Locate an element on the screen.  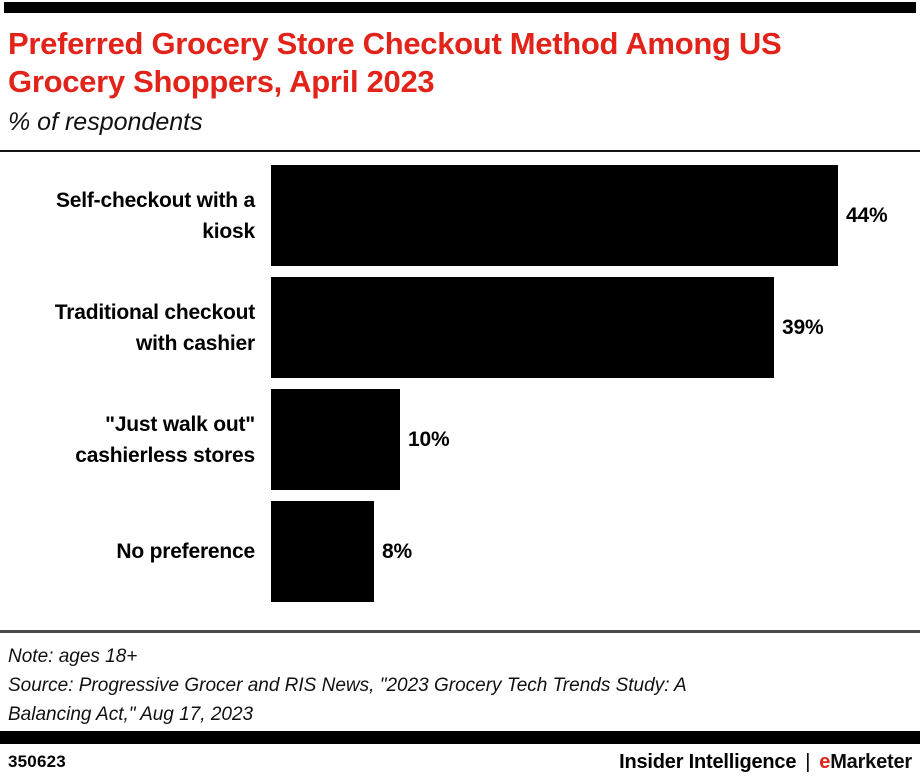
brand-insider-intelligence: Insider Intelligence is located at coordinates (708, 761).